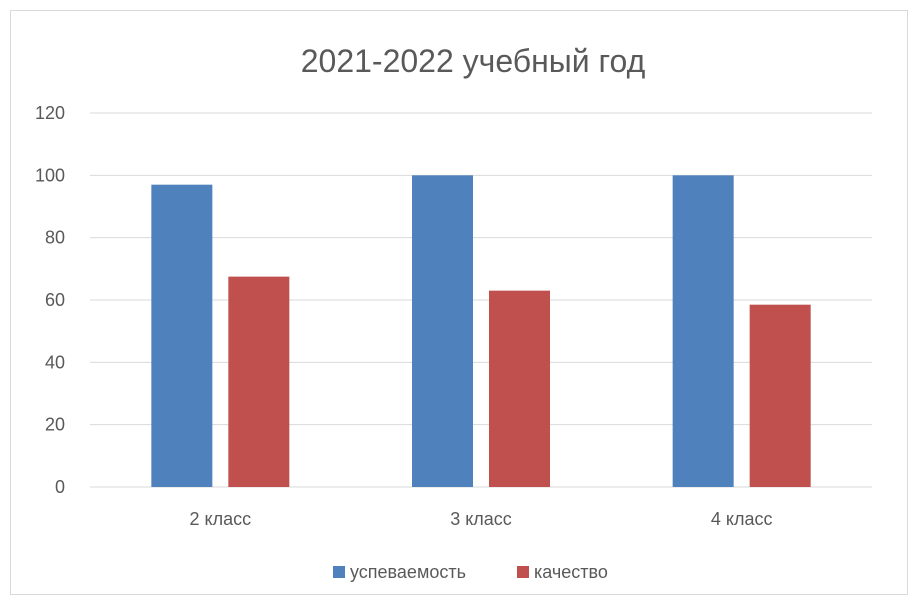 Image resolution: width=920 pixels, height=603 pixels. Describe the element at coordinates (55, 362) in the screenshot. I see `y-tick-label: 40` at that location.